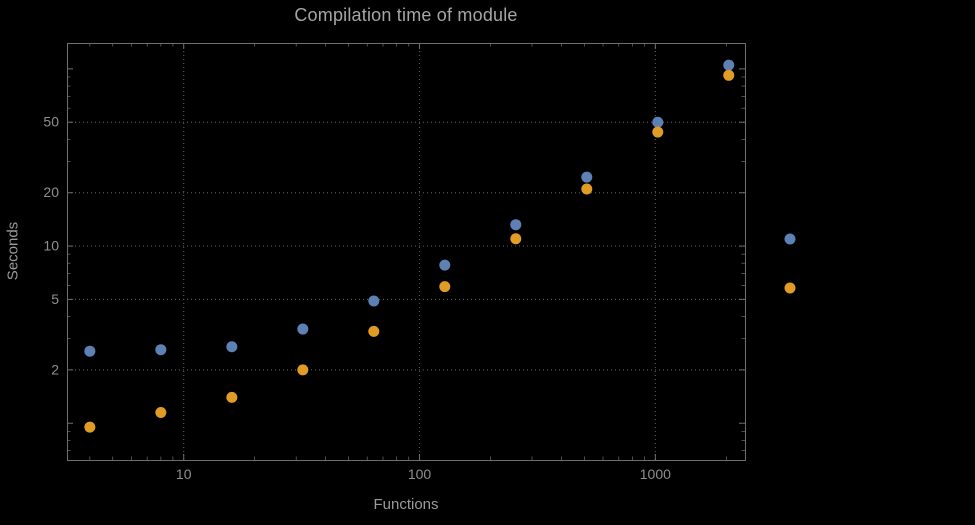 Image resolution: width=975 pixels, height=525 pixels. I want to click on y-tick-label-20: 20, so click(51, 192).